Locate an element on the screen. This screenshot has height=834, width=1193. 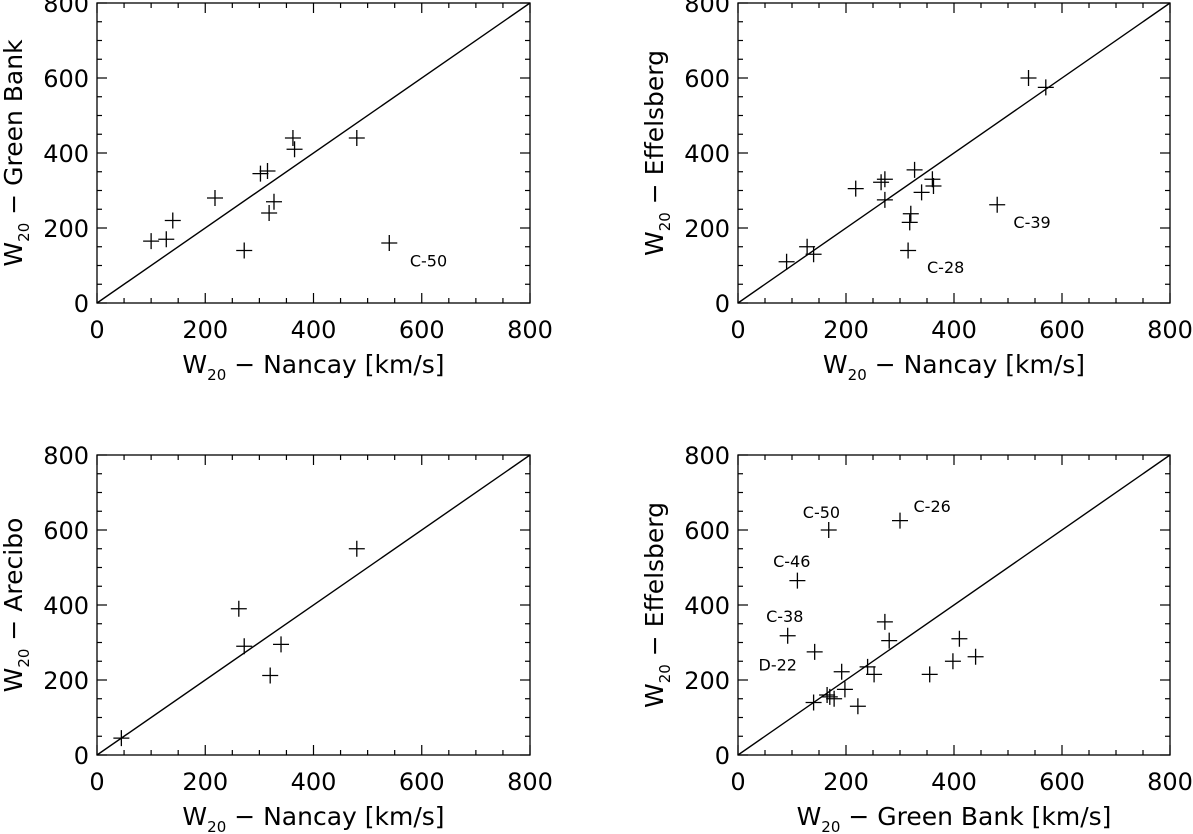
point-annotation: C-39 is located at coordinates (1031, 222).